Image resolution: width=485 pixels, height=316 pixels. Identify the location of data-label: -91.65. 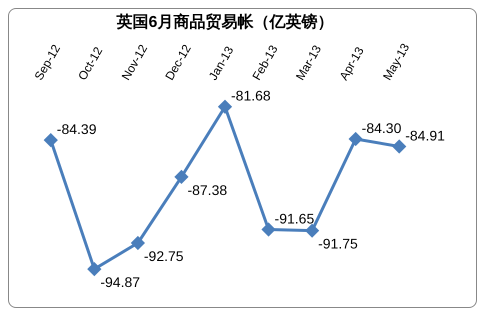
(294, 218).